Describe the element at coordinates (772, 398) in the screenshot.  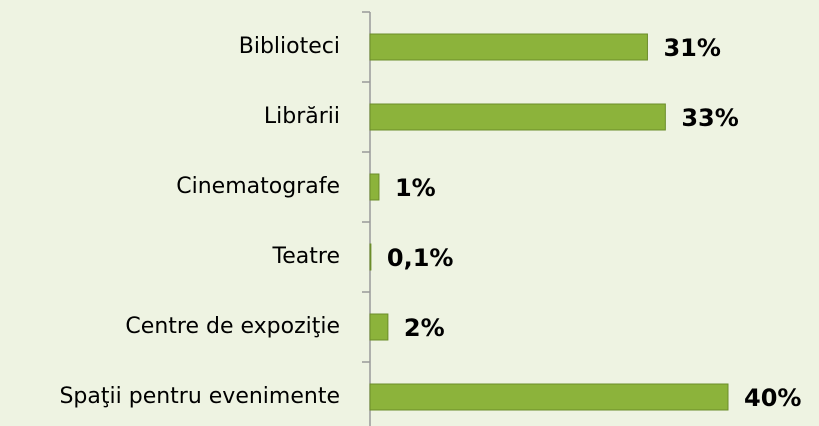
I see `value-label: 40%` at that location.